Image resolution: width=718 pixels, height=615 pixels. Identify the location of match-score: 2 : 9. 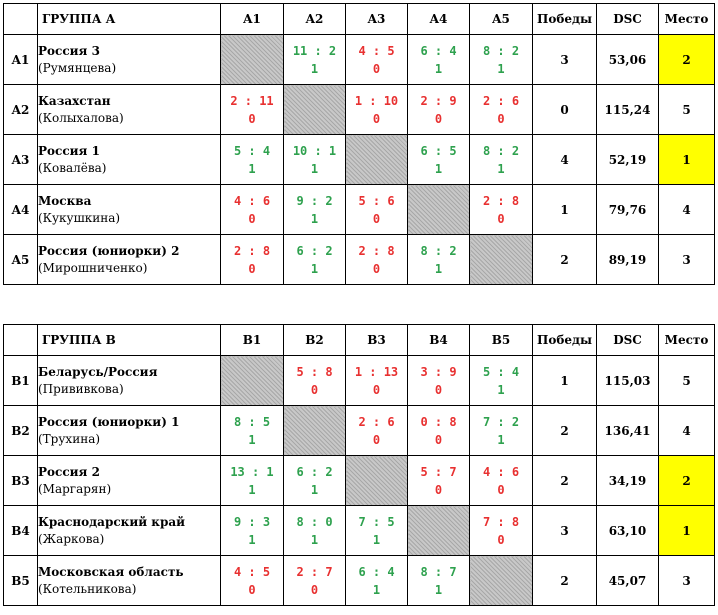
(438, 100).